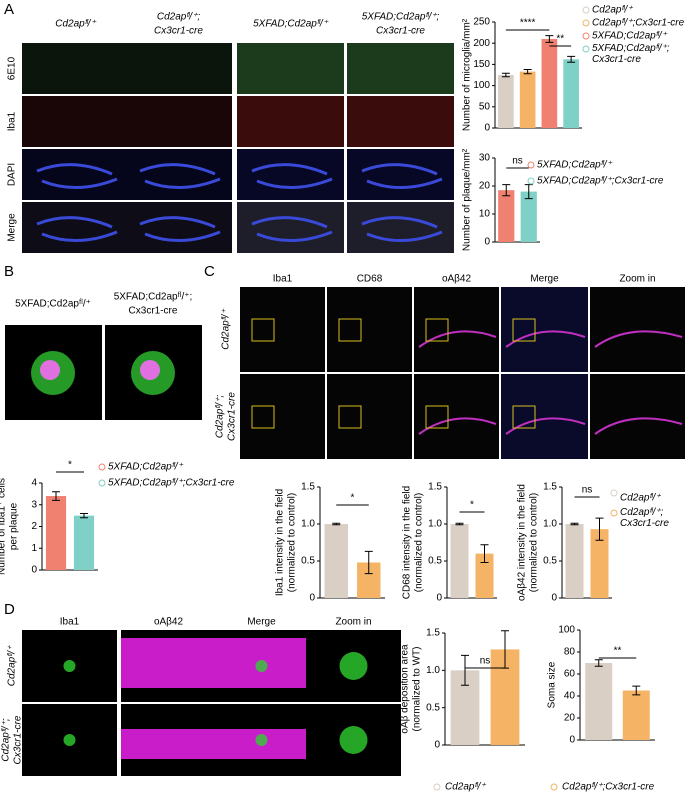 The width and height of the screenshot is (685, 807). I want to click on y-tick-label: 250, so click(481, 22).